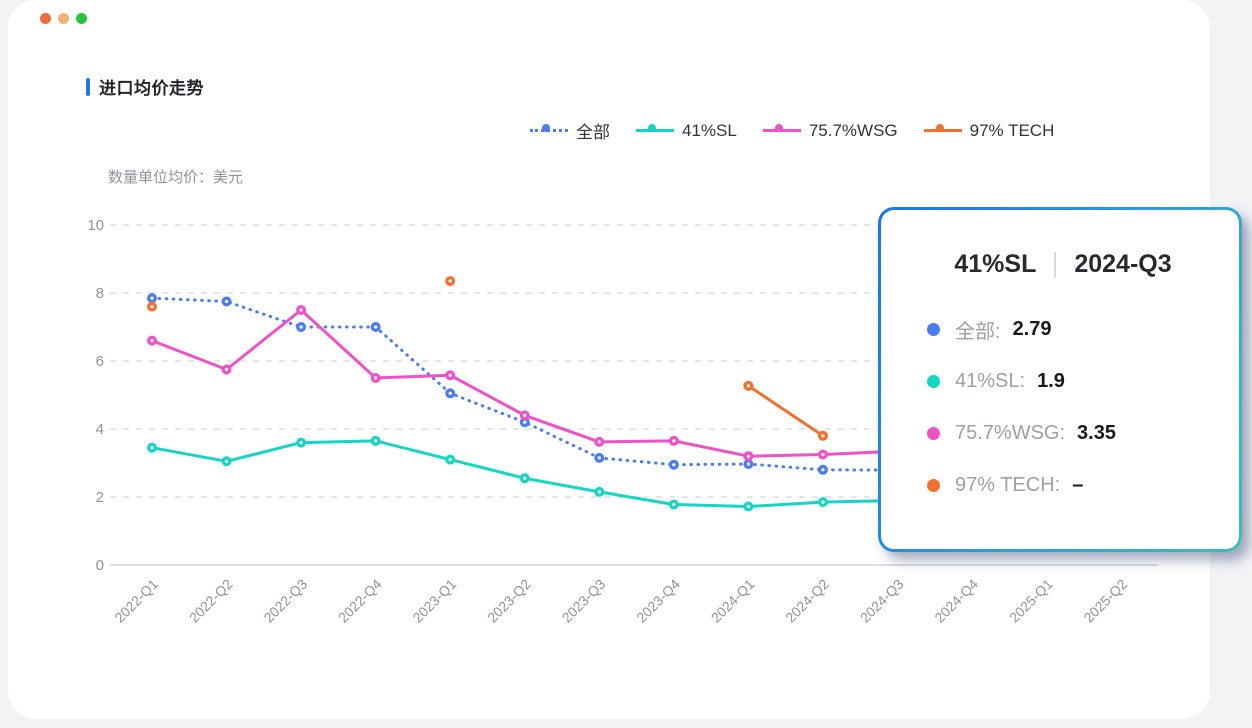  I want to click on legend-item-2: 41%SL, so click(686, 131).